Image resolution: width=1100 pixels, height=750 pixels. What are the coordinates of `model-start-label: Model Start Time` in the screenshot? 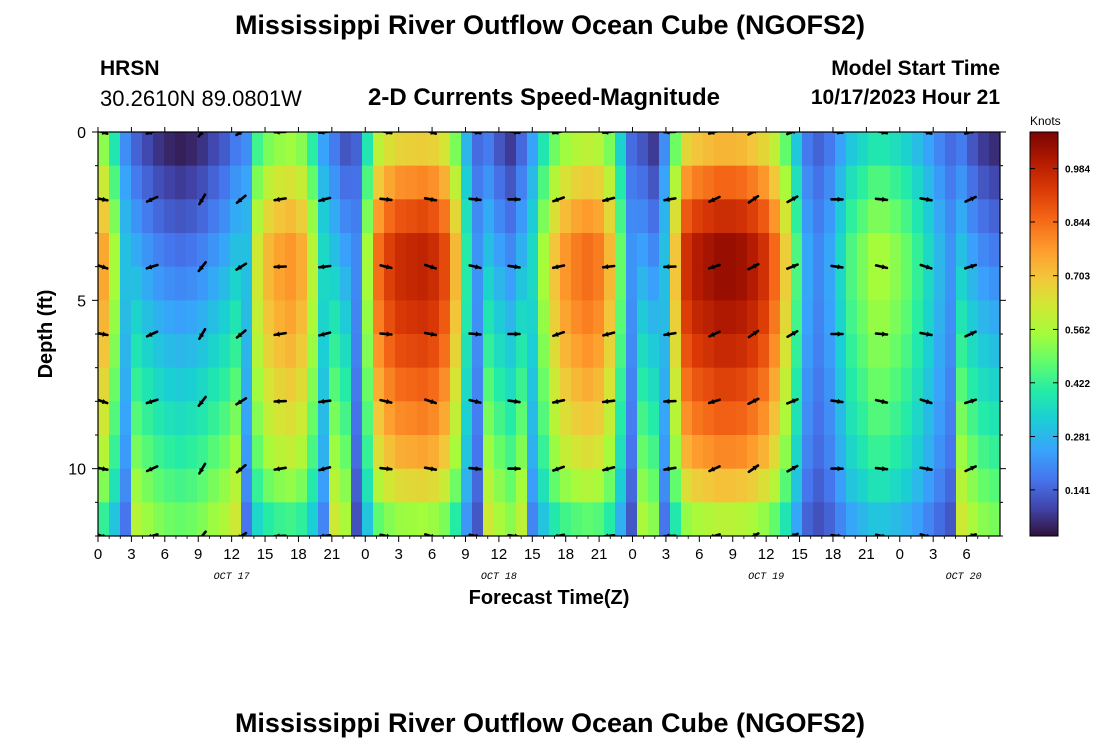 It's located at (915, 68).